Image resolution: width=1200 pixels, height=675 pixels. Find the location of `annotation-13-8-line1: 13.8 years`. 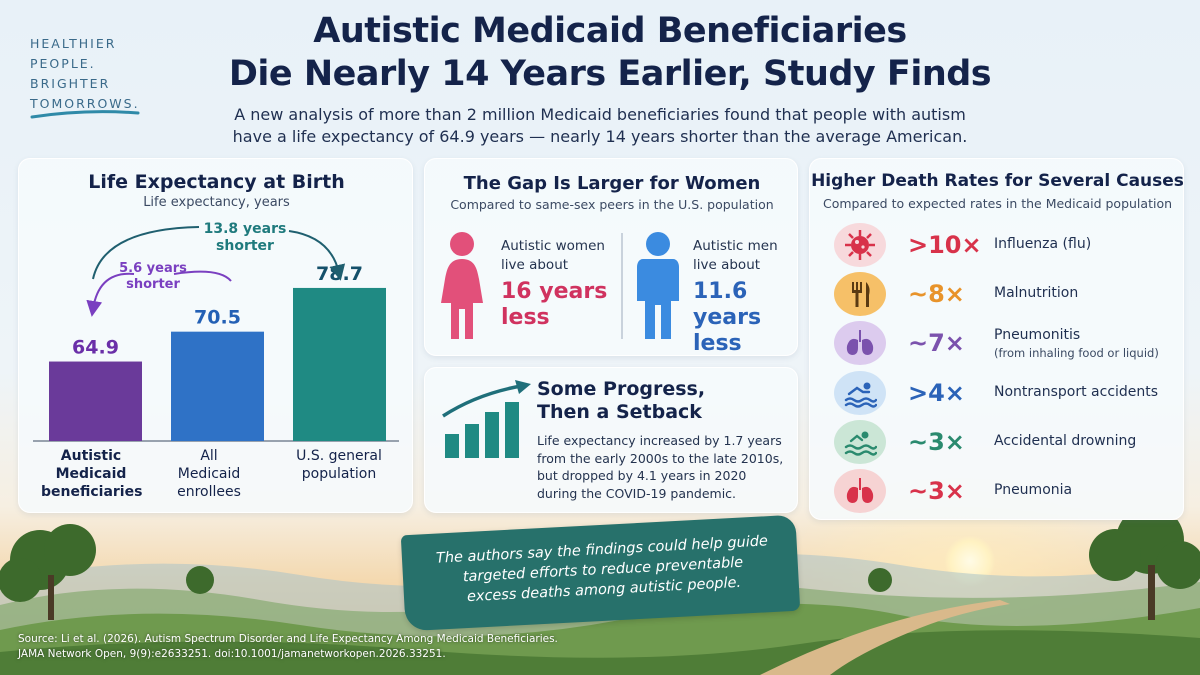

annotation-13-8-line1: 13.8 years is located at coordinates (245, 229).